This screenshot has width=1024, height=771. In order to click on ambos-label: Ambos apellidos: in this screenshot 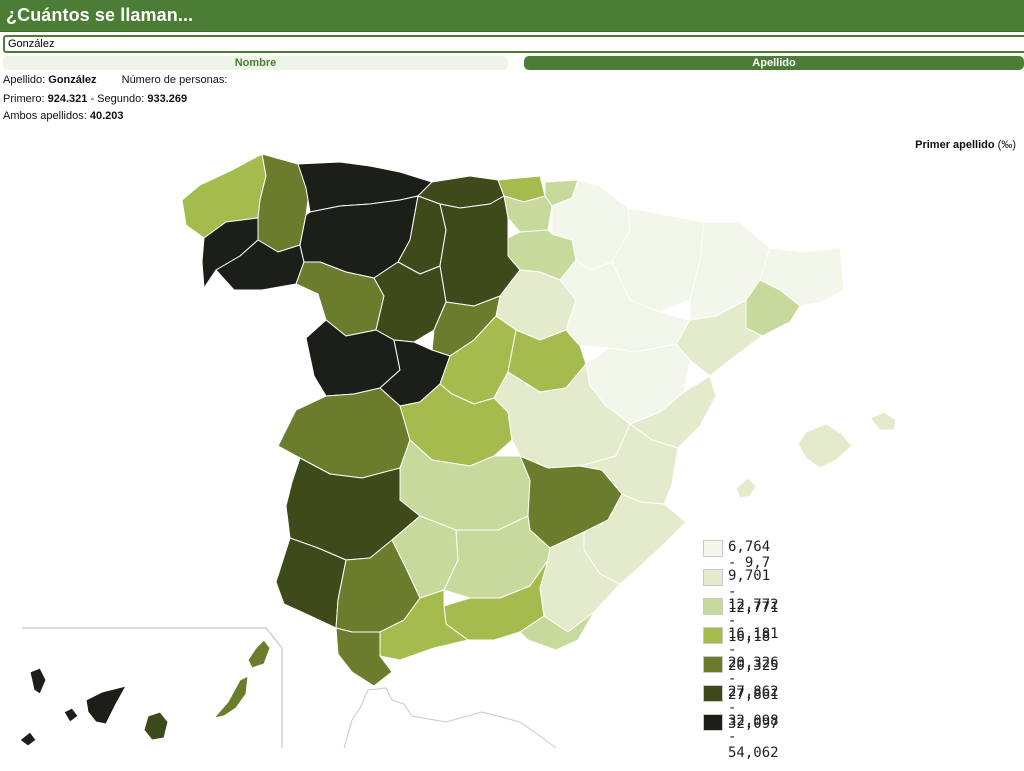, I will do `click(45, 116)`.